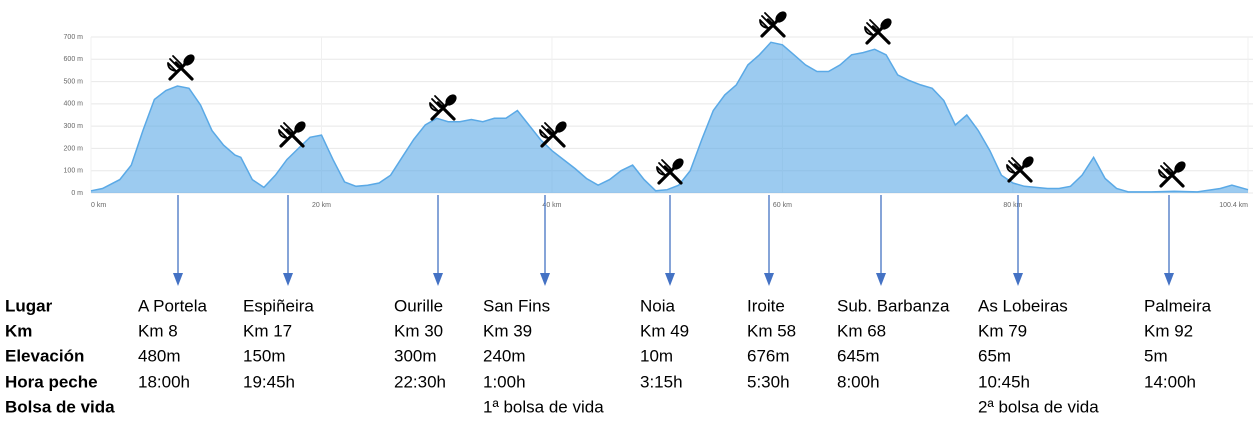  Describe the element at coordinates (269, 381) in the screenshot. I see `table-cell: 19:45h` at that location.